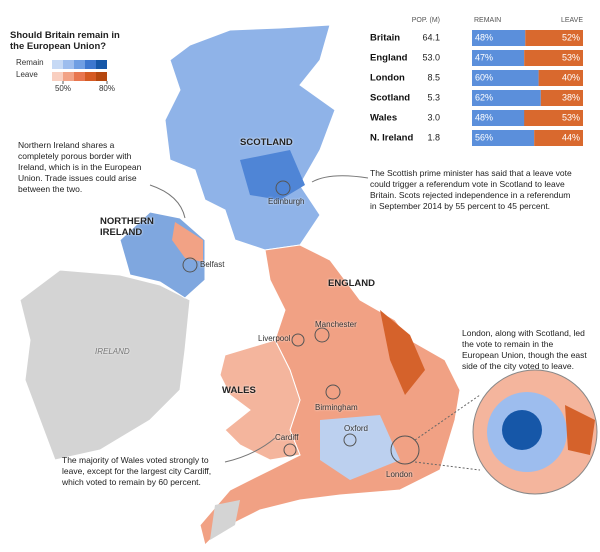 This screenshot has width=600, height=552. What do you see at coordinates (571, 137) in the screenshot?
I see `leave-label: 44%` at bounding box center [571, 137].